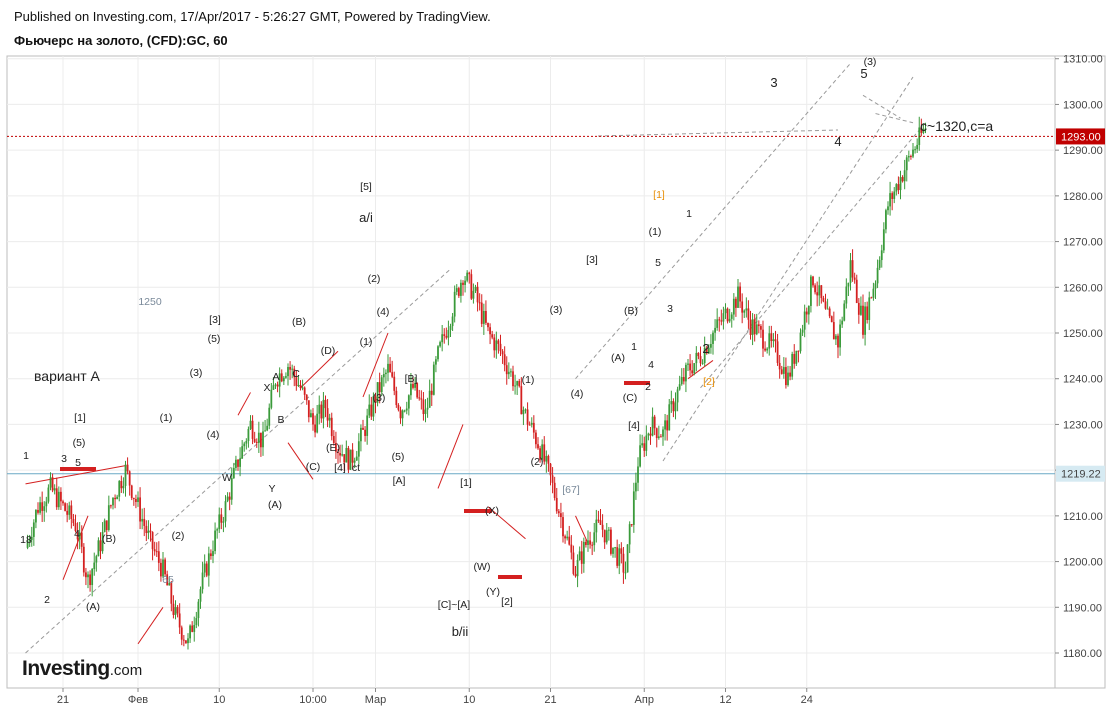 The image size is (1112, 712). Describe the element at coordinates (725, 700) in the screenshot. I see `x-tick-label: 12` at that location.